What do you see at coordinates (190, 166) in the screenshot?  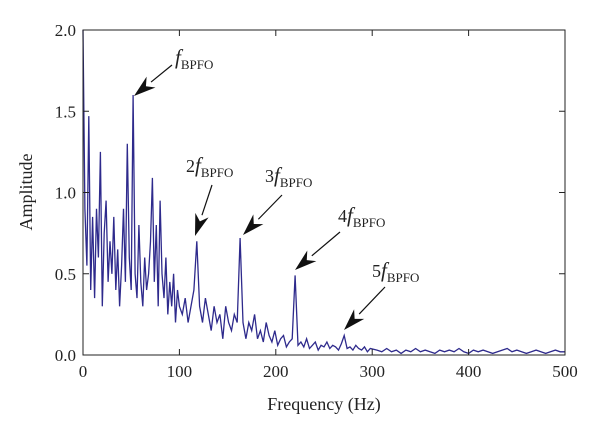 I see `annotation-prefix: 2` at bounding box center [190, 166].